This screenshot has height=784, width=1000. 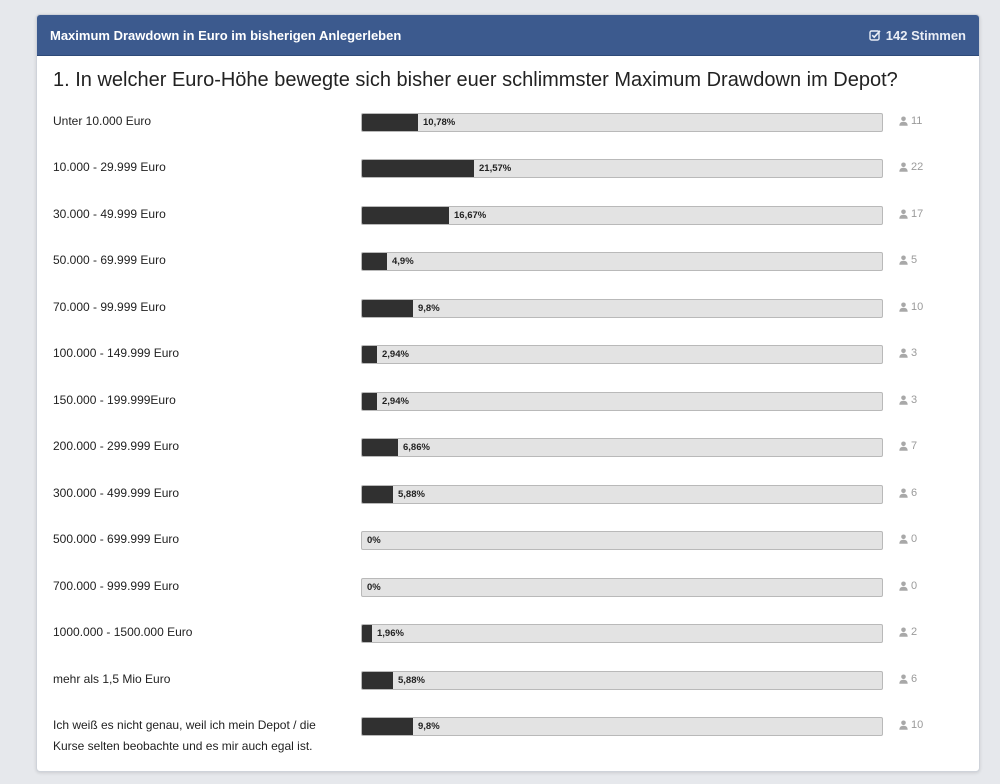 What do you see at coordinates (622, 447) in the screenshot?
I see `option-progress-bar: 6,86%` at bounding box center [622, 447].